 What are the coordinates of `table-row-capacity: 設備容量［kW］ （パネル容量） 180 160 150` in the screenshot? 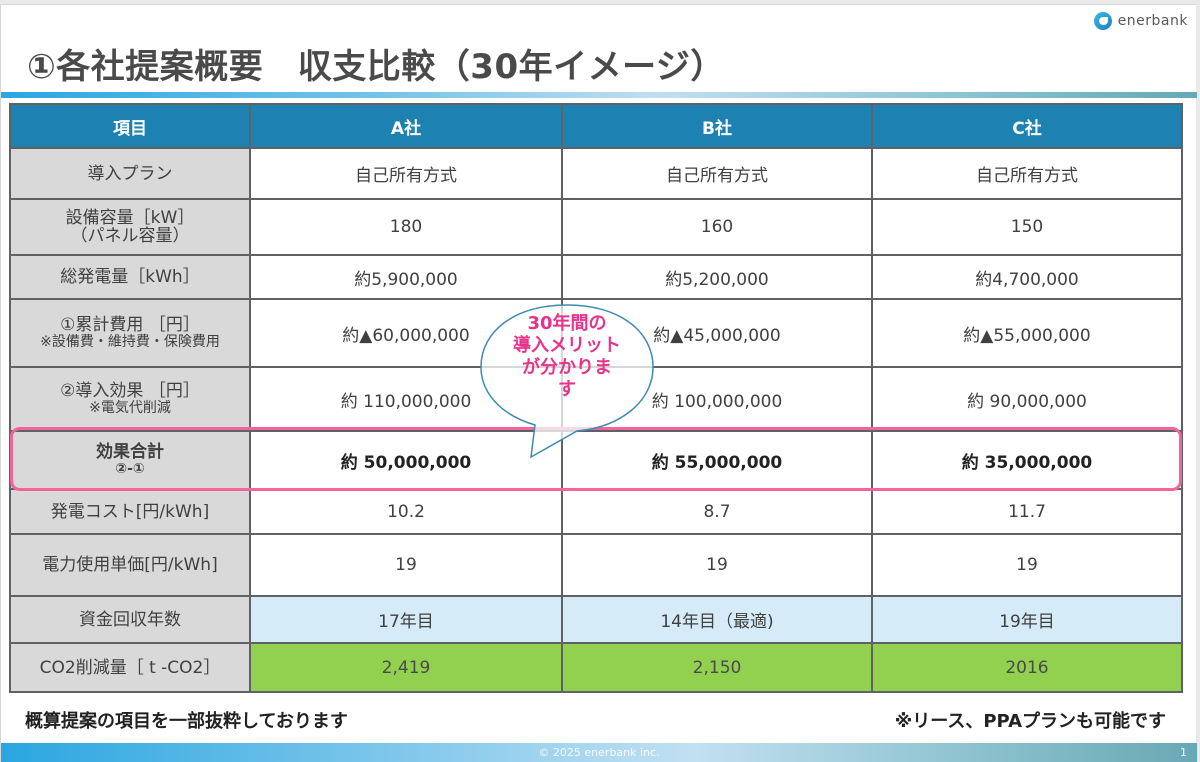 It's located at (596, 227).